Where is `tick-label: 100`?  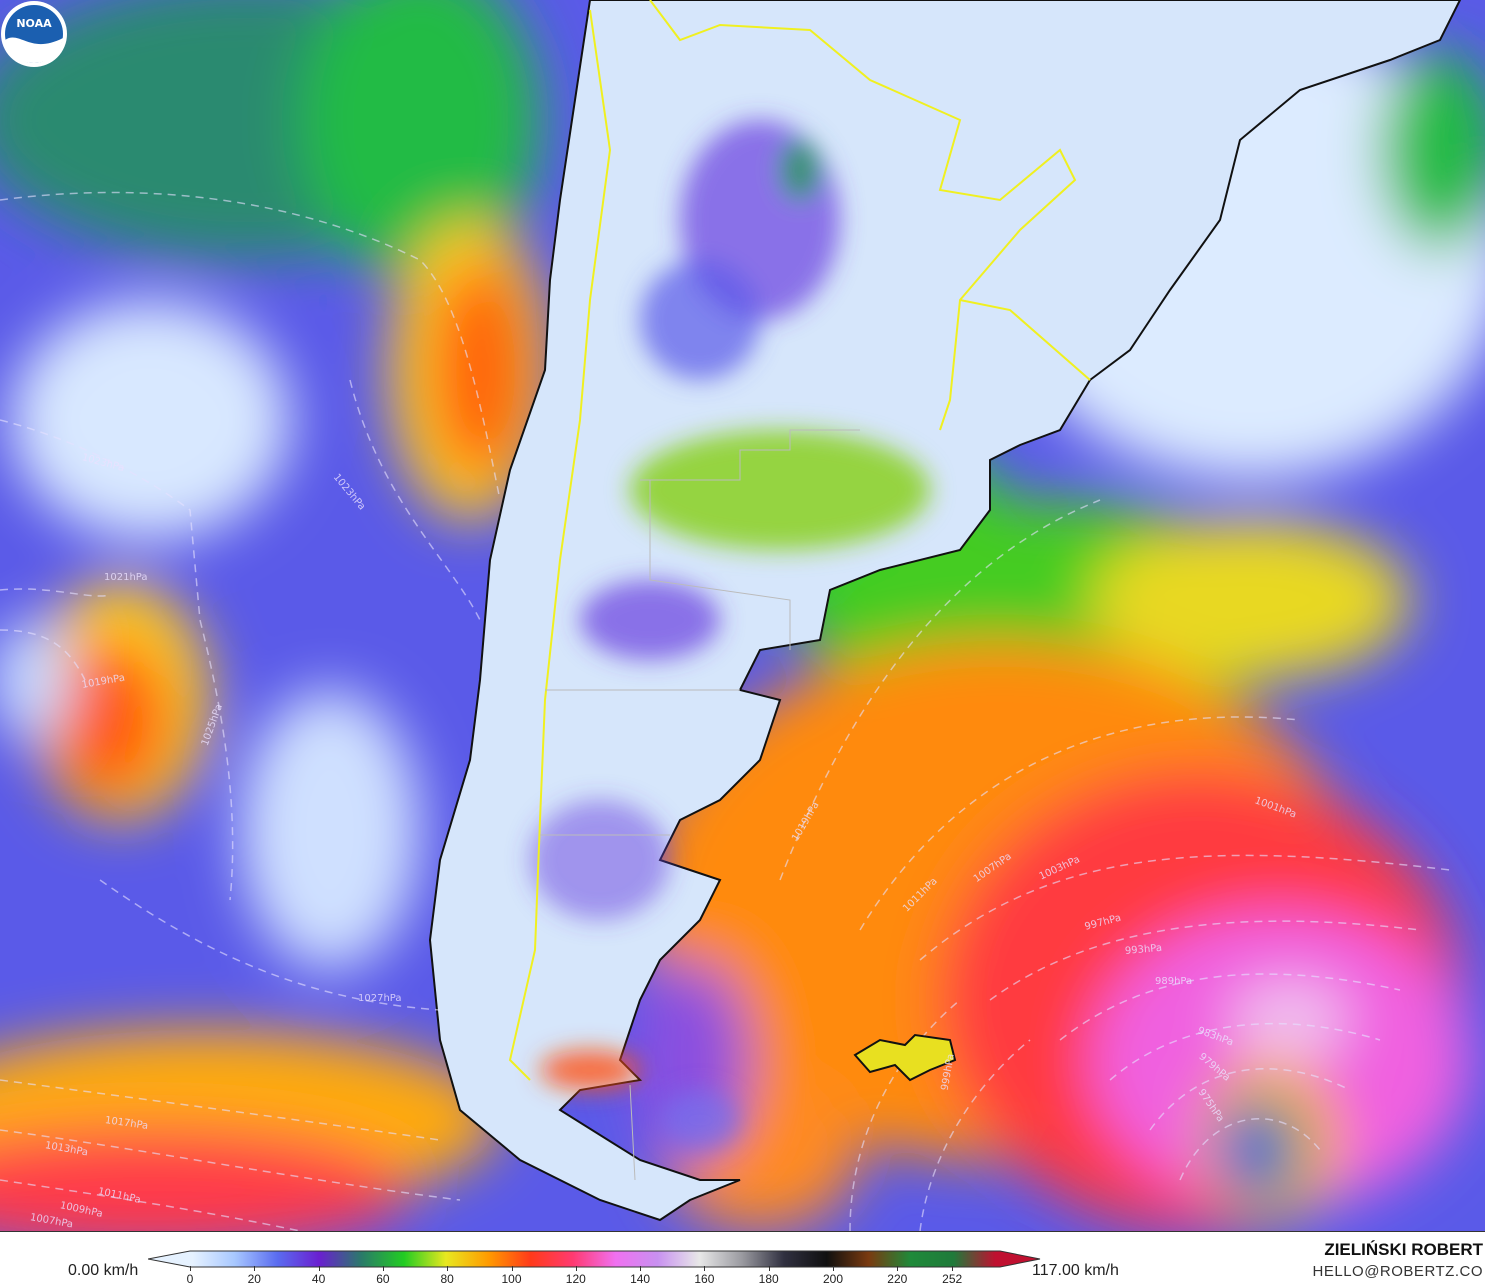
tick-label: 100 is located at coordinates (511, 1279).